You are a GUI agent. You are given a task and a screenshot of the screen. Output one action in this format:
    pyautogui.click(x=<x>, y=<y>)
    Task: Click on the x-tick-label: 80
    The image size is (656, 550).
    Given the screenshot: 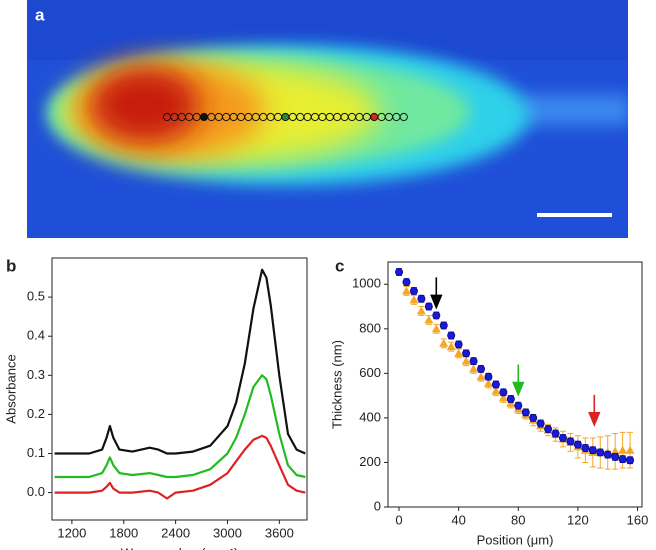 What is the action you would take?
    pyautogui.click(x=518, y=519)
    